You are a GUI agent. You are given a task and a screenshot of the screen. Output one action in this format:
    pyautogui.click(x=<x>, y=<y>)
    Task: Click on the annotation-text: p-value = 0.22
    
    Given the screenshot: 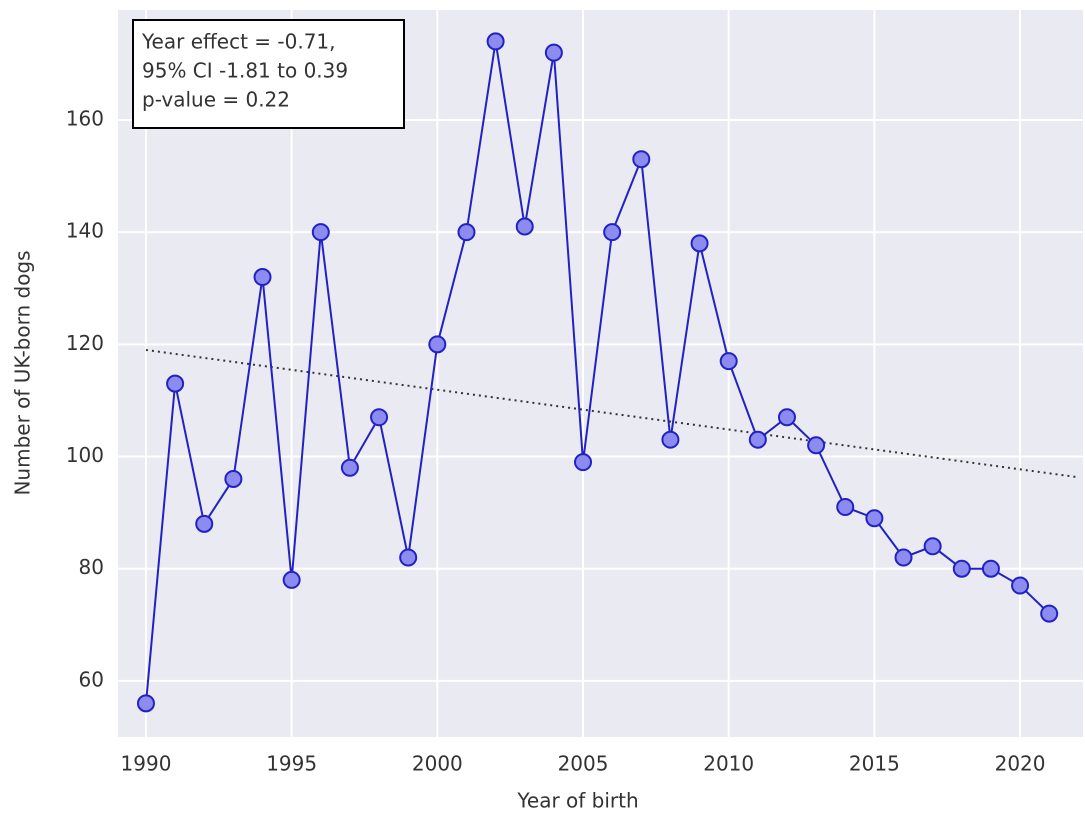 What is the action you would take?
    pyautogui.click(x=216, y=100)
    